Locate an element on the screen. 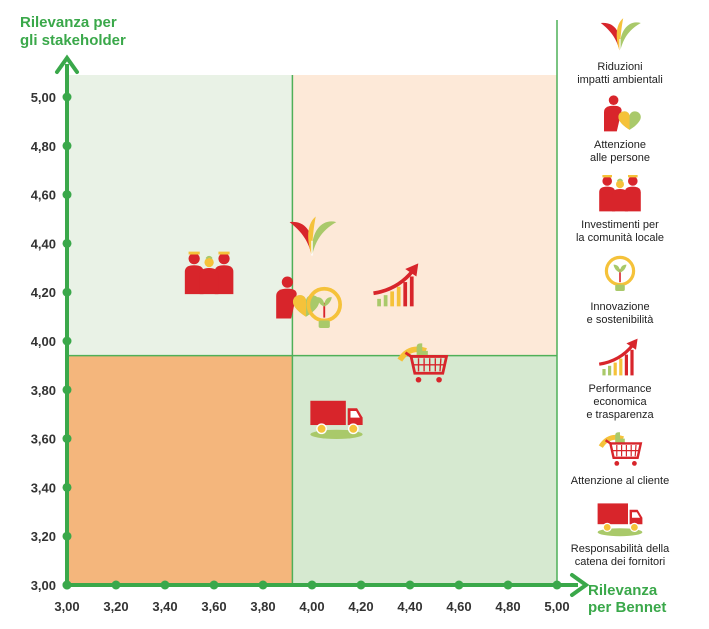 The image size is (709, 629). y-axis-title: Rilevanza per gli stakeholder is located at coordinates (73, 31).